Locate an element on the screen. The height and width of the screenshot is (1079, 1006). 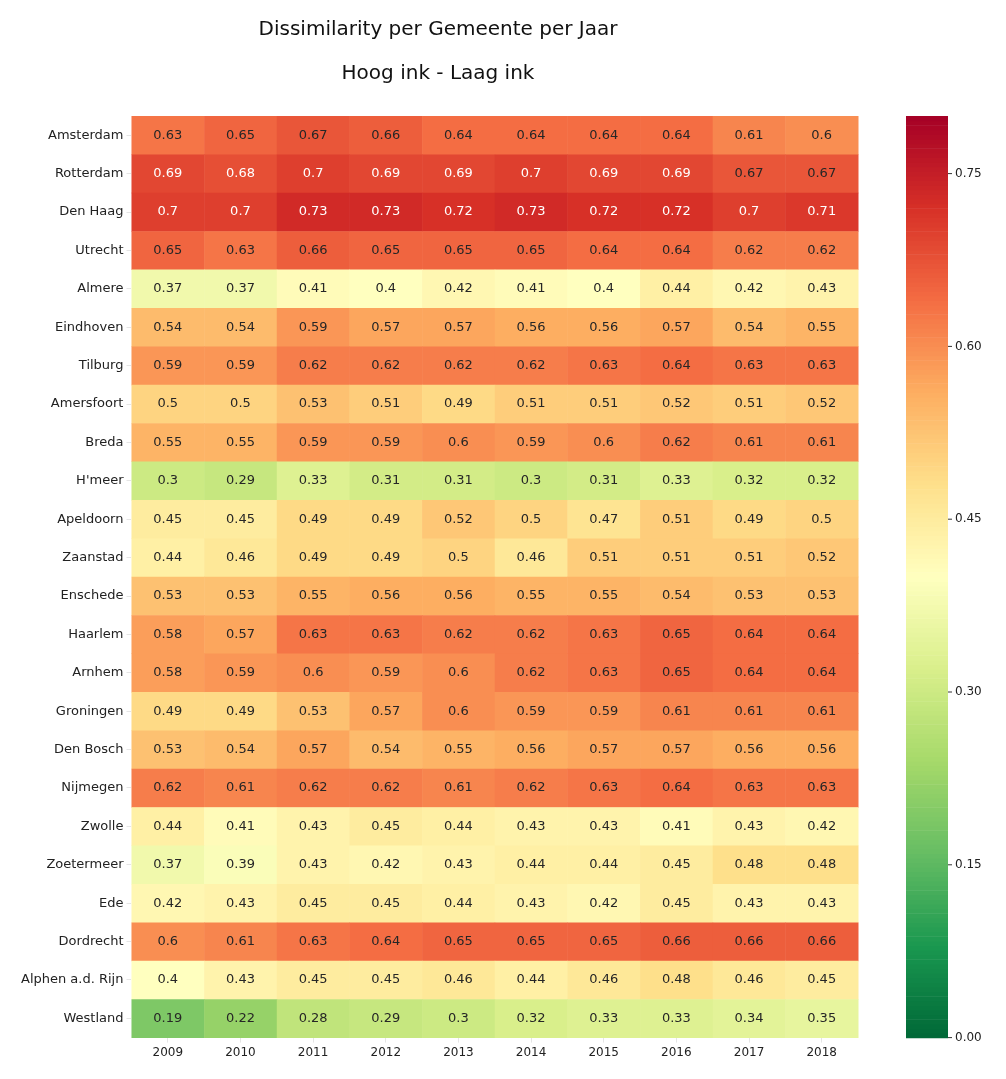
data-label: 0.56 is located at coordinates (531, 748).